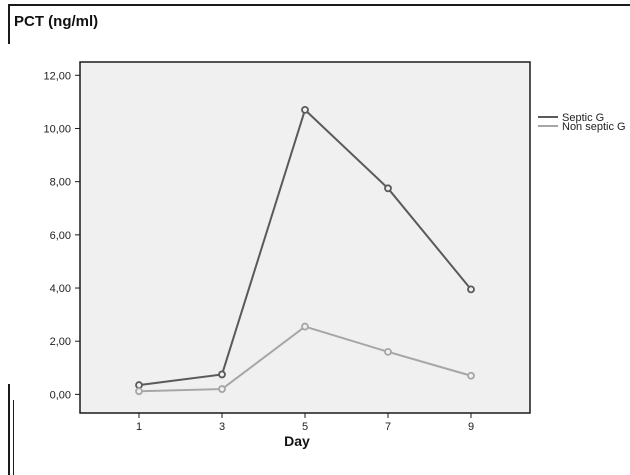 This screenshot has width=630, height=475. What do you see at coordinates (319, 5) in the screenshot?
I see `frame-border-top` at bounding box center [319, 5].